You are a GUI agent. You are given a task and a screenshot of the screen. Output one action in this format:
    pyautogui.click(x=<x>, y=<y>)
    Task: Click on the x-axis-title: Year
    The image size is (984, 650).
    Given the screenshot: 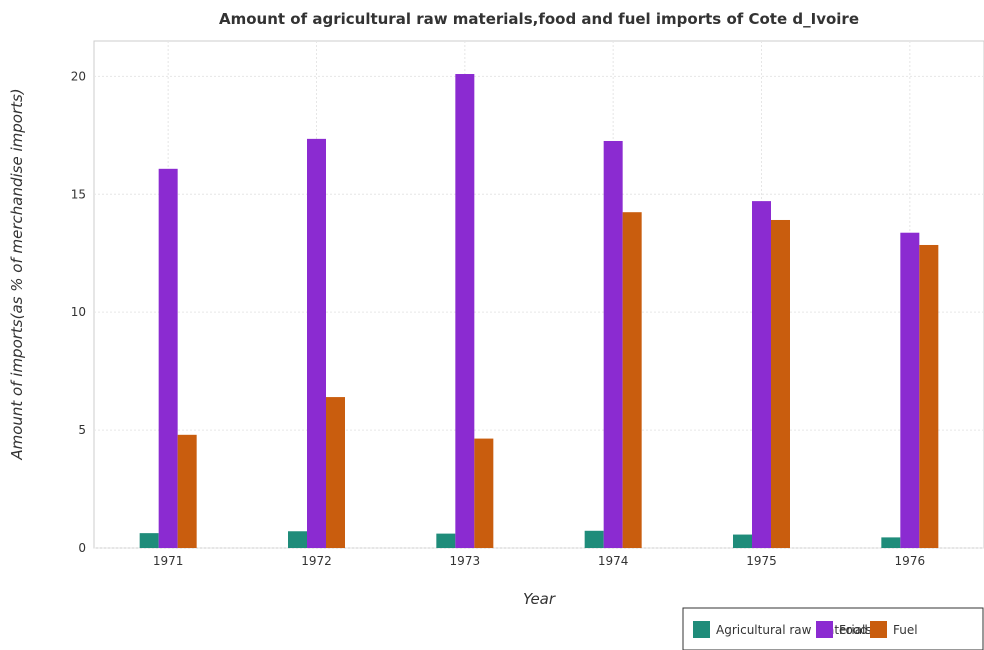 What is the action you would take?
    pyautogui.click(x=539, y=599)
    